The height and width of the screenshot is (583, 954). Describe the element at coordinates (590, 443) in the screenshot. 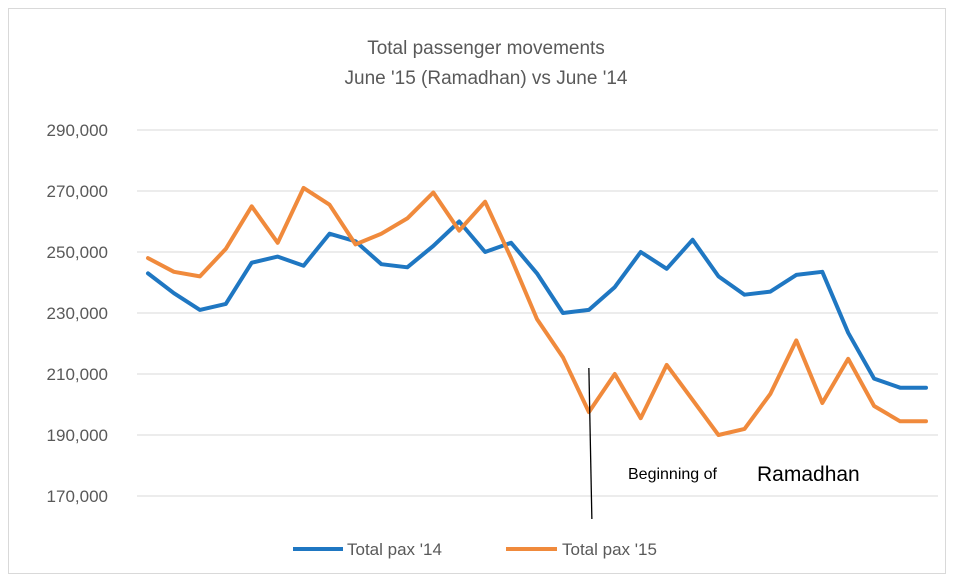

I see `ramadhan-marker-line` at that location.